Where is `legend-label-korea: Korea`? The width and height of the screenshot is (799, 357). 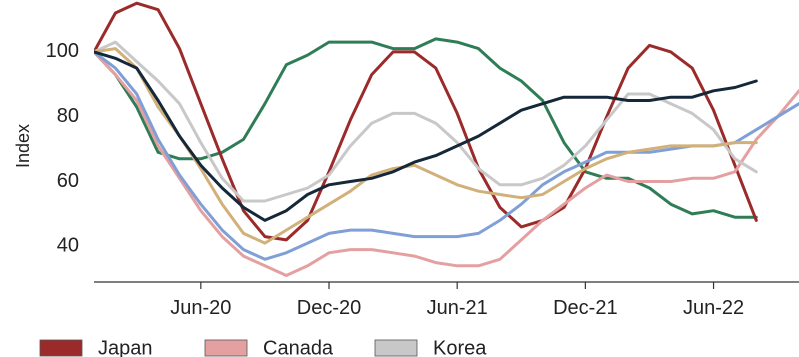 legend-label-korea: Korea is located at coordinates (460, 347).